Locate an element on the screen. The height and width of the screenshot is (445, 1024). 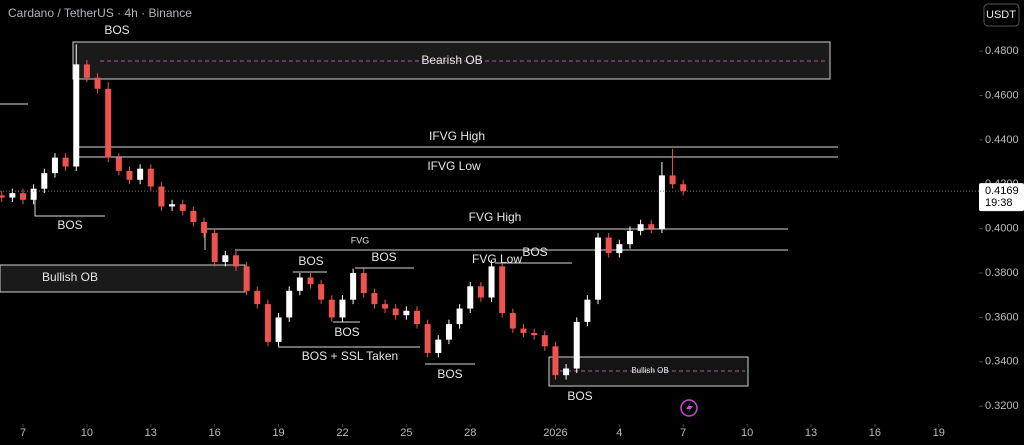
y-tick-label: 0.4800 is located at coordinates (1002, 51).